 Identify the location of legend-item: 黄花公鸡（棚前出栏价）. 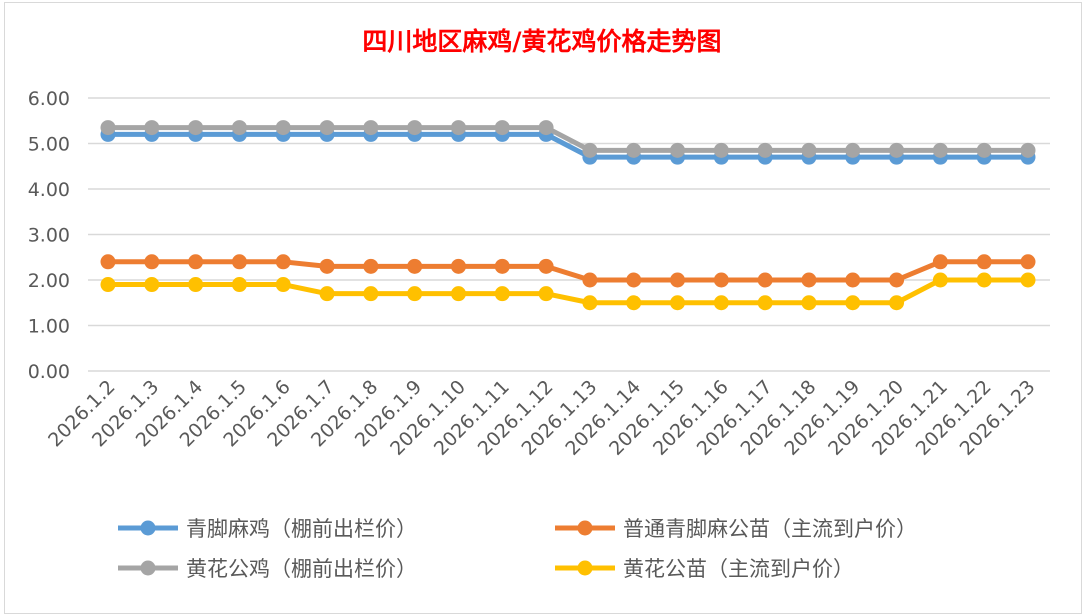
(267, 569).